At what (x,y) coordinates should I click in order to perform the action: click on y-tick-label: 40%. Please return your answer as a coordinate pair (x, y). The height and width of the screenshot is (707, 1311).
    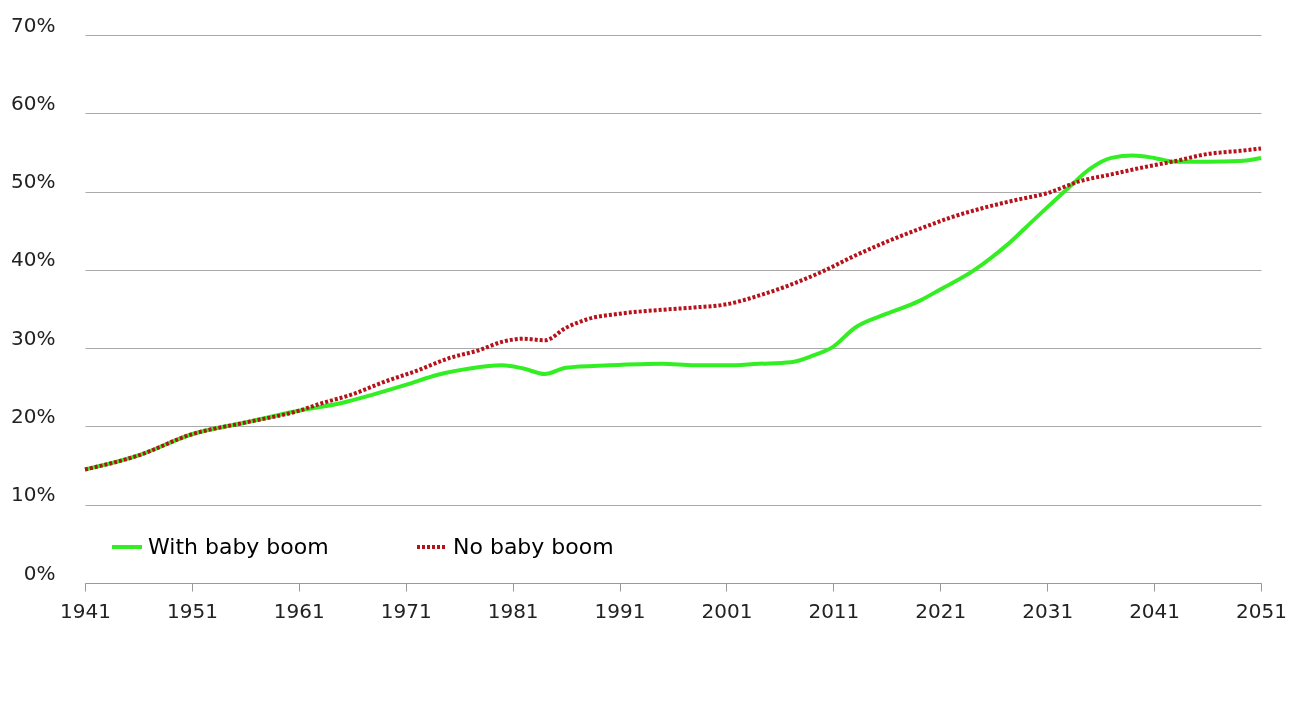
    Looking at the image, I should click on (33, 259).